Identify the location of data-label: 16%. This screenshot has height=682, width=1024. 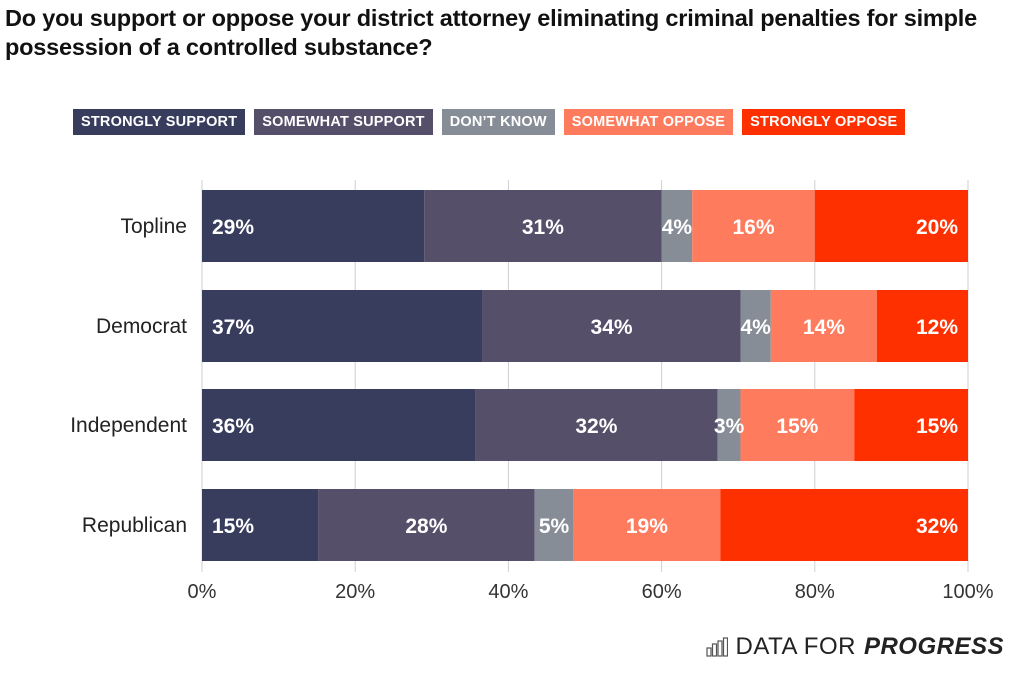
(754, 227).